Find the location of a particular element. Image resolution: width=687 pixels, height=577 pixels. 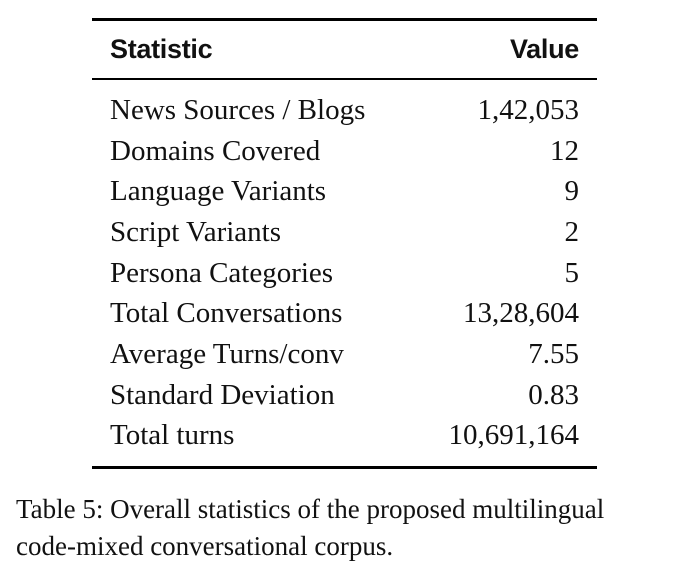

table-row: Standard Deviation 0.83 is located at coordinates (344, 395).